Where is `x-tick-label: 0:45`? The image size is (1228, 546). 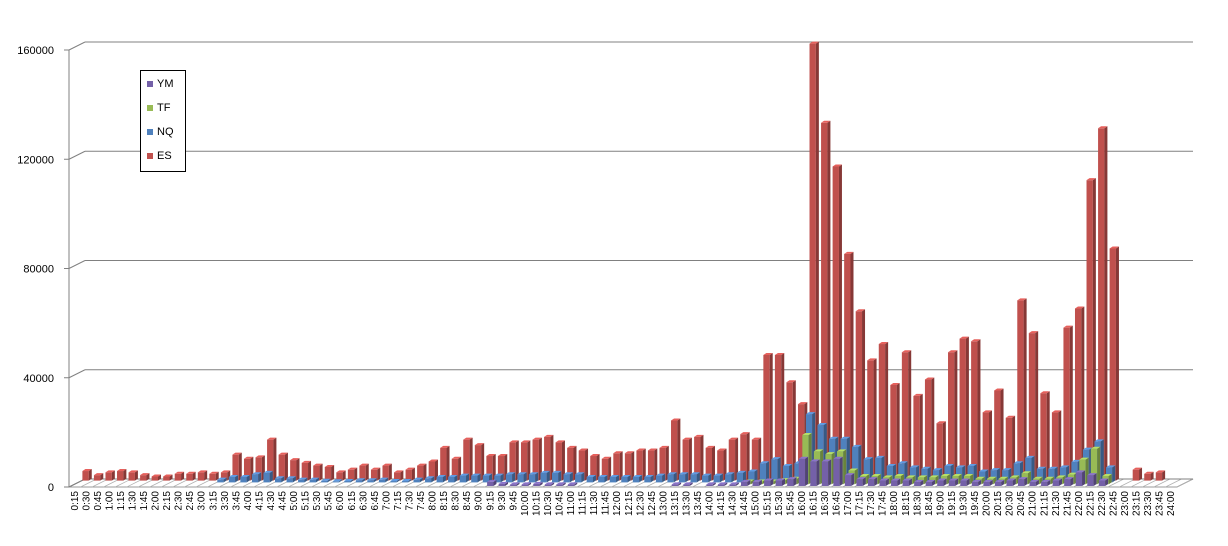
x-tick-label: 0:45 is located at coordinates (98, 501).